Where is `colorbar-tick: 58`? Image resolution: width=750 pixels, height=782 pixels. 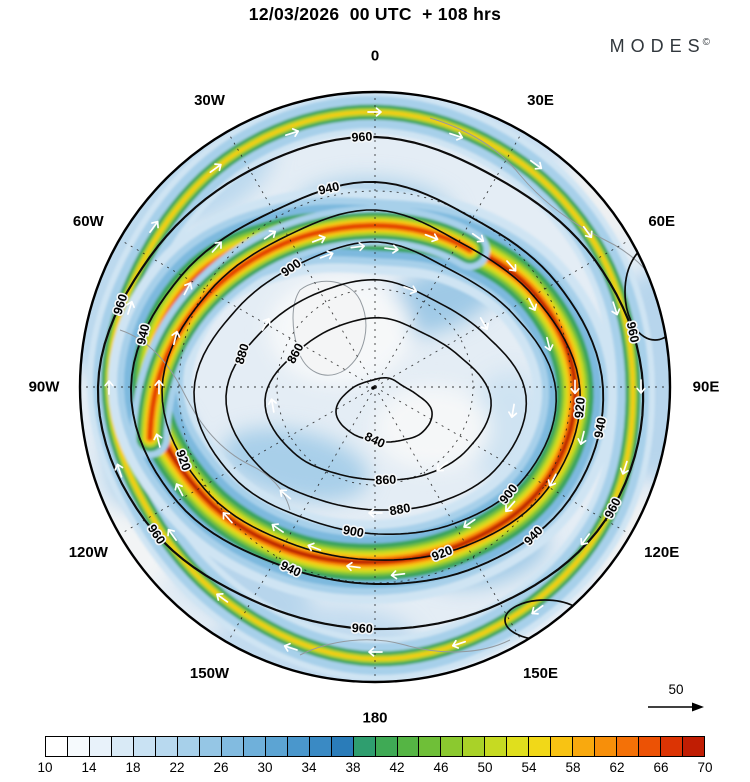 colorbar-tick: 58 is located at coordinates (573, 767).